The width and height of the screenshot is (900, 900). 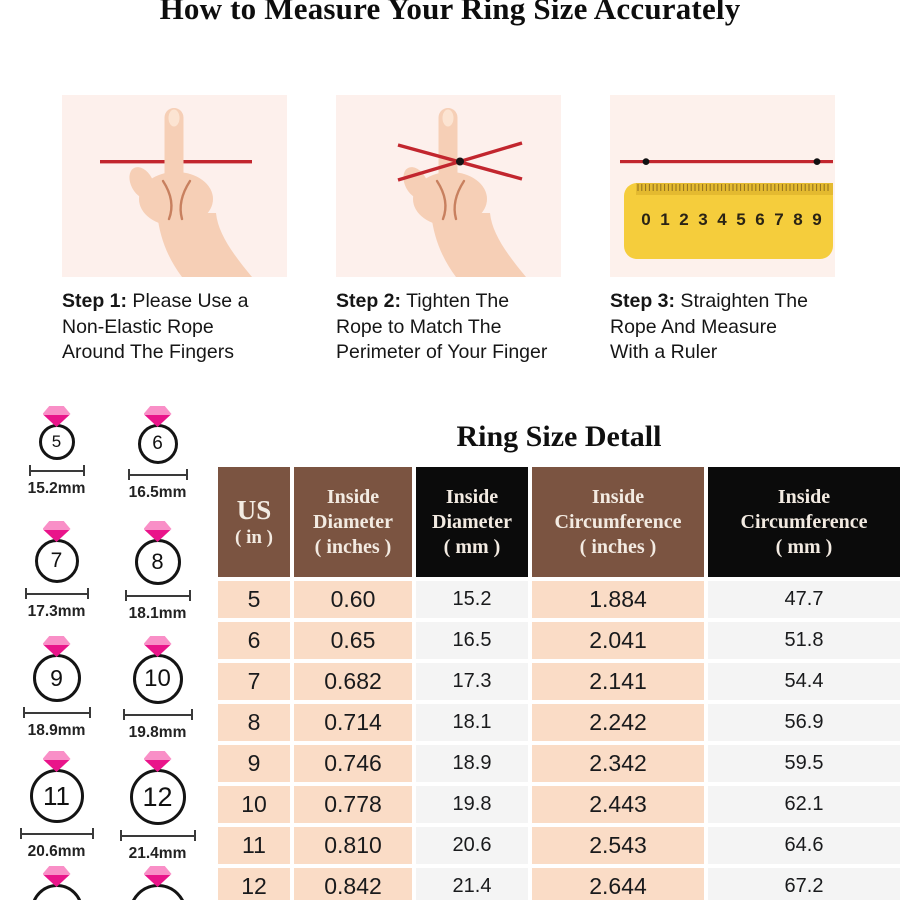 I want to click on table-cell: 11, so click(x=254, y=845).